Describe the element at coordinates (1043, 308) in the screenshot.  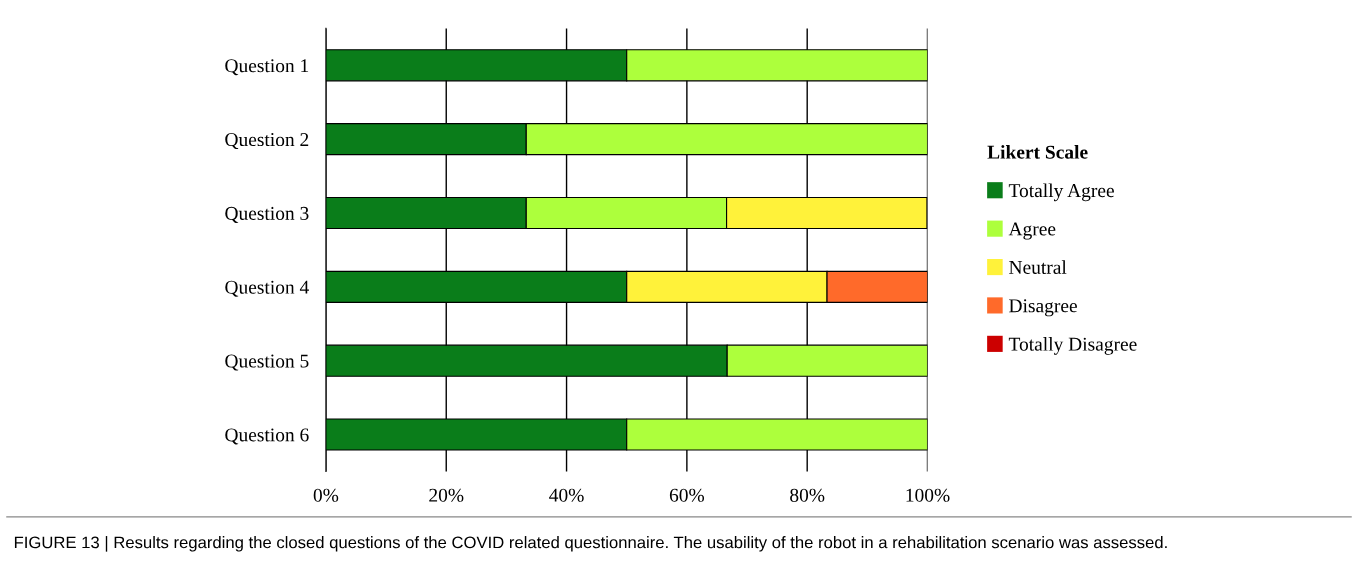
I see `legend-label: Disagree` at that location.